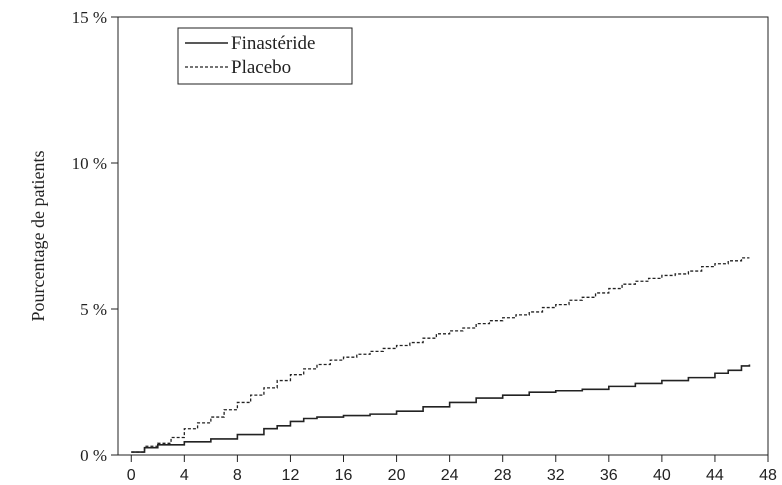 The width and height of the screenshot is (782, 485). Describe the element at coordinates (344, 475) in the screenshot. I see `x-tick-label: 16` at that location.